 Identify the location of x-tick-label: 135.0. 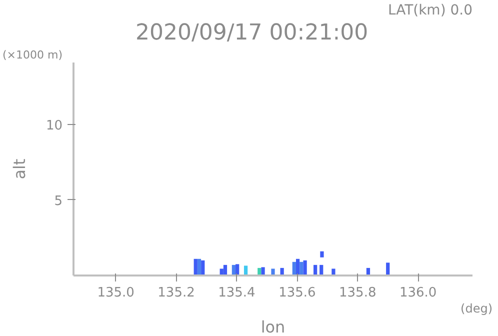
(115, 293).